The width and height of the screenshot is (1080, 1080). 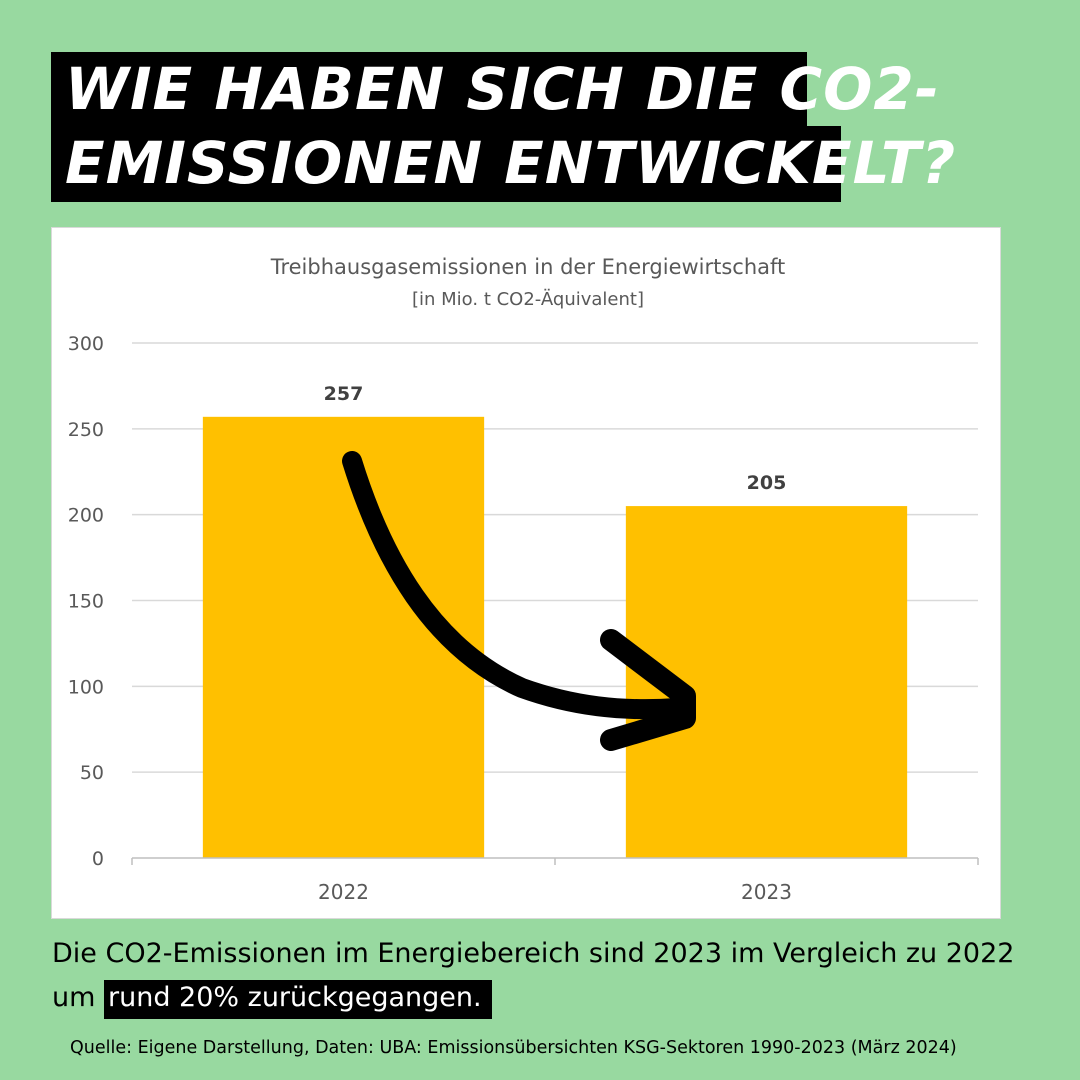 I want to click on data-label: 257, so click(x=344, y=394).